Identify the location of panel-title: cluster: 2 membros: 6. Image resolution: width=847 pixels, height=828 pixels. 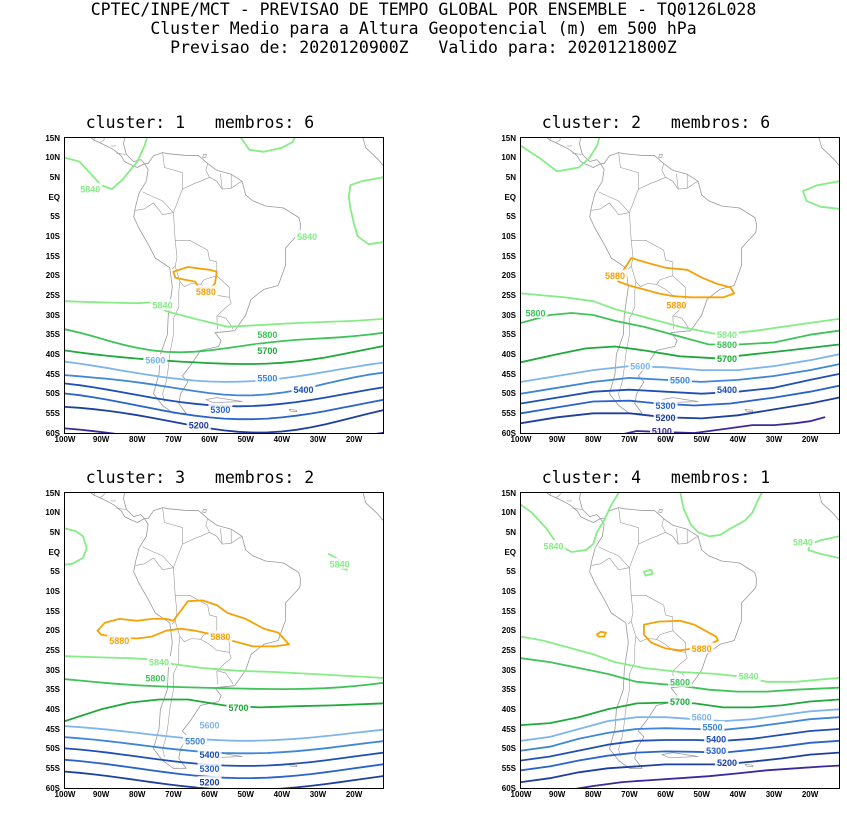
(656, 122).